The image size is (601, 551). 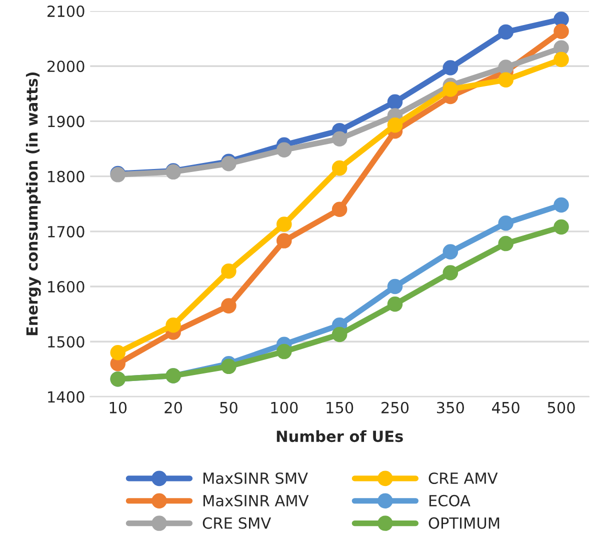 I want to click on y-tick-label: 1900, so click(x=66, y=122).